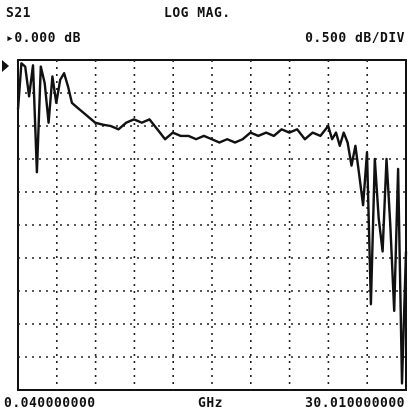  Describe the element at coordinates (210, 403) in the screenshot. I see `frequency-unit-label: GHz` at that location.